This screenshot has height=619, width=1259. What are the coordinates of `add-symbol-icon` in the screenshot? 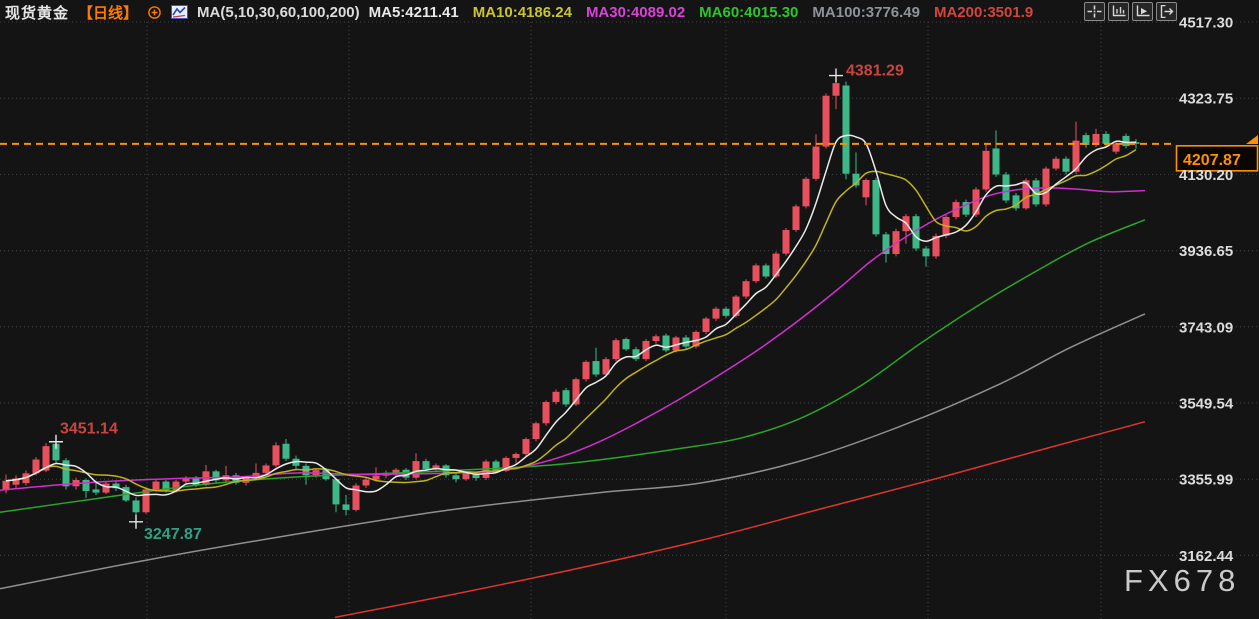 It's located at (154, 12).